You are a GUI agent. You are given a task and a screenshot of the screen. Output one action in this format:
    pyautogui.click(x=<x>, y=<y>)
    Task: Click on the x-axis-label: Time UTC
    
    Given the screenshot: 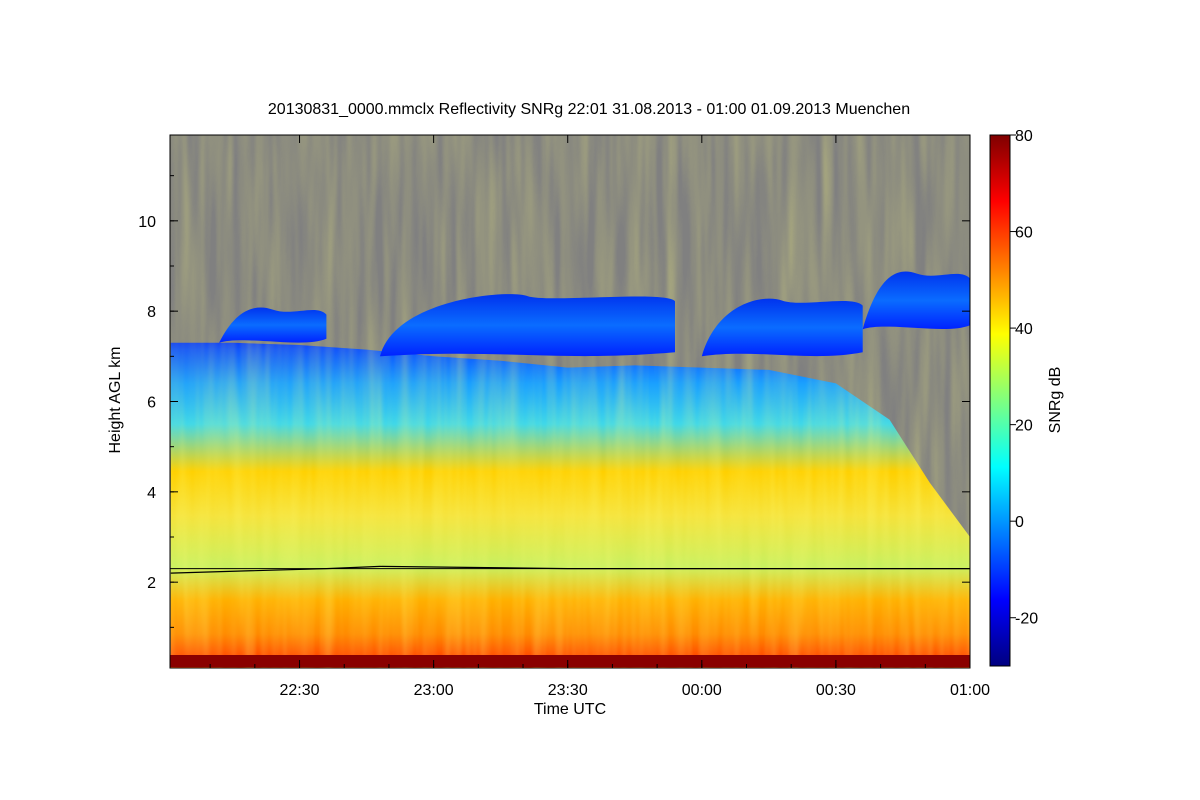 What is the action you would take?
    pyautogui.click(x=570, y=709)
    